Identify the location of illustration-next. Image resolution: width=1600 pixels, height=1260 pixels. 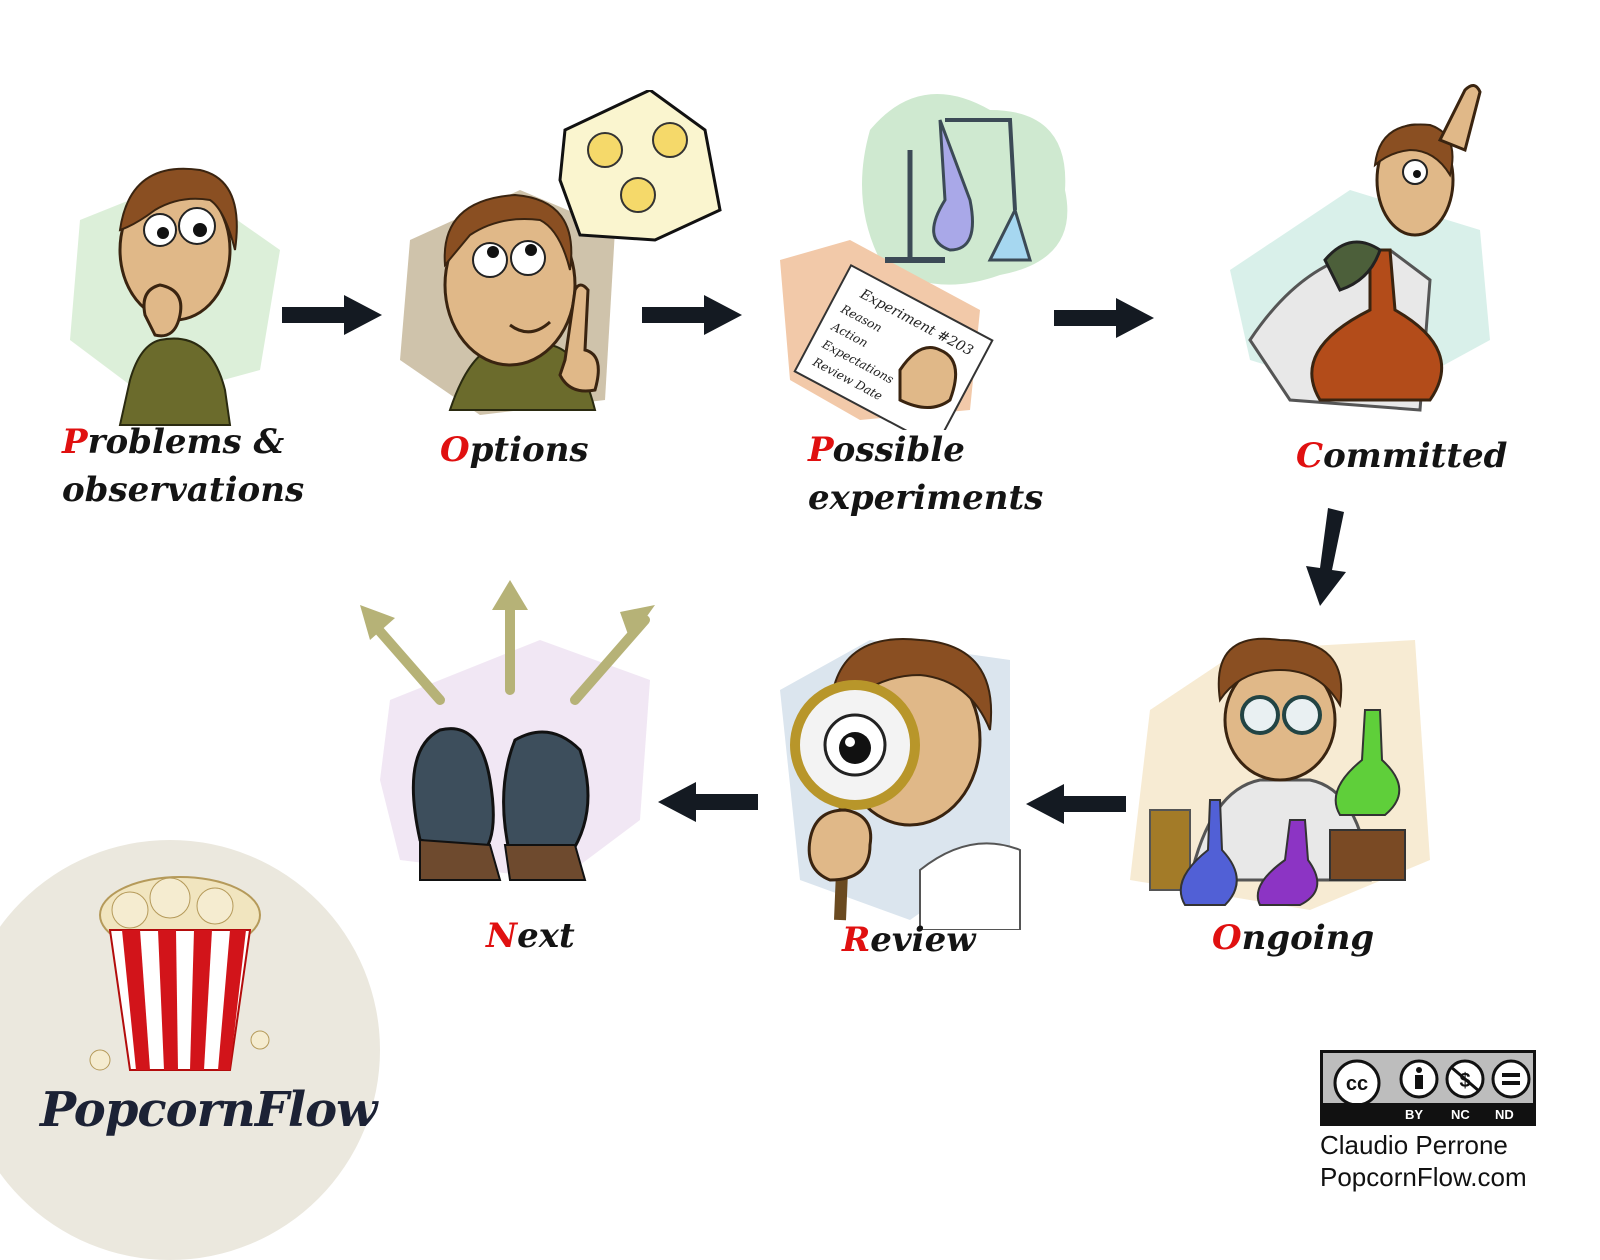
(510, 745).